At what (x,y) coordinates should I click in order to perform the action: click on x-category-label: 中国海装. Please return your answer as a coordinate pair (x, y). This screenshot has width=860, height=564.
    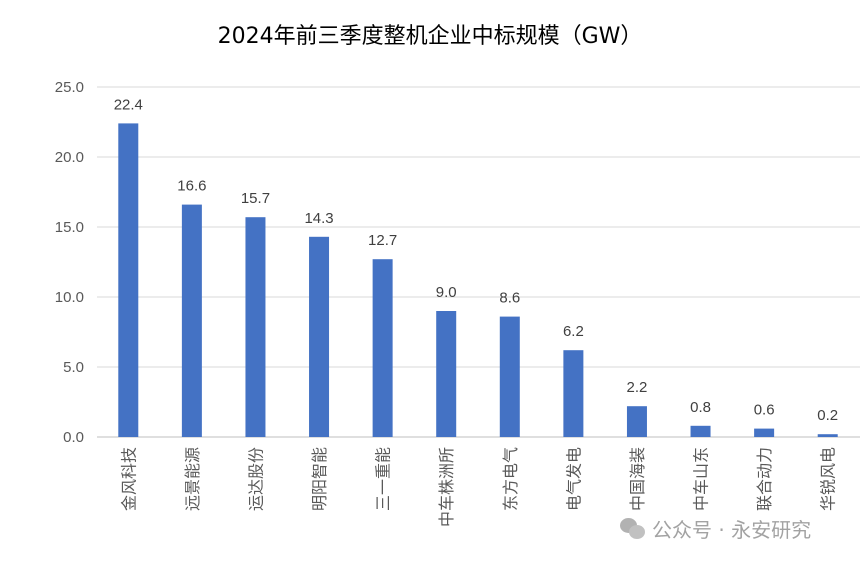
    Looking at the image, I should click on (637, 479).